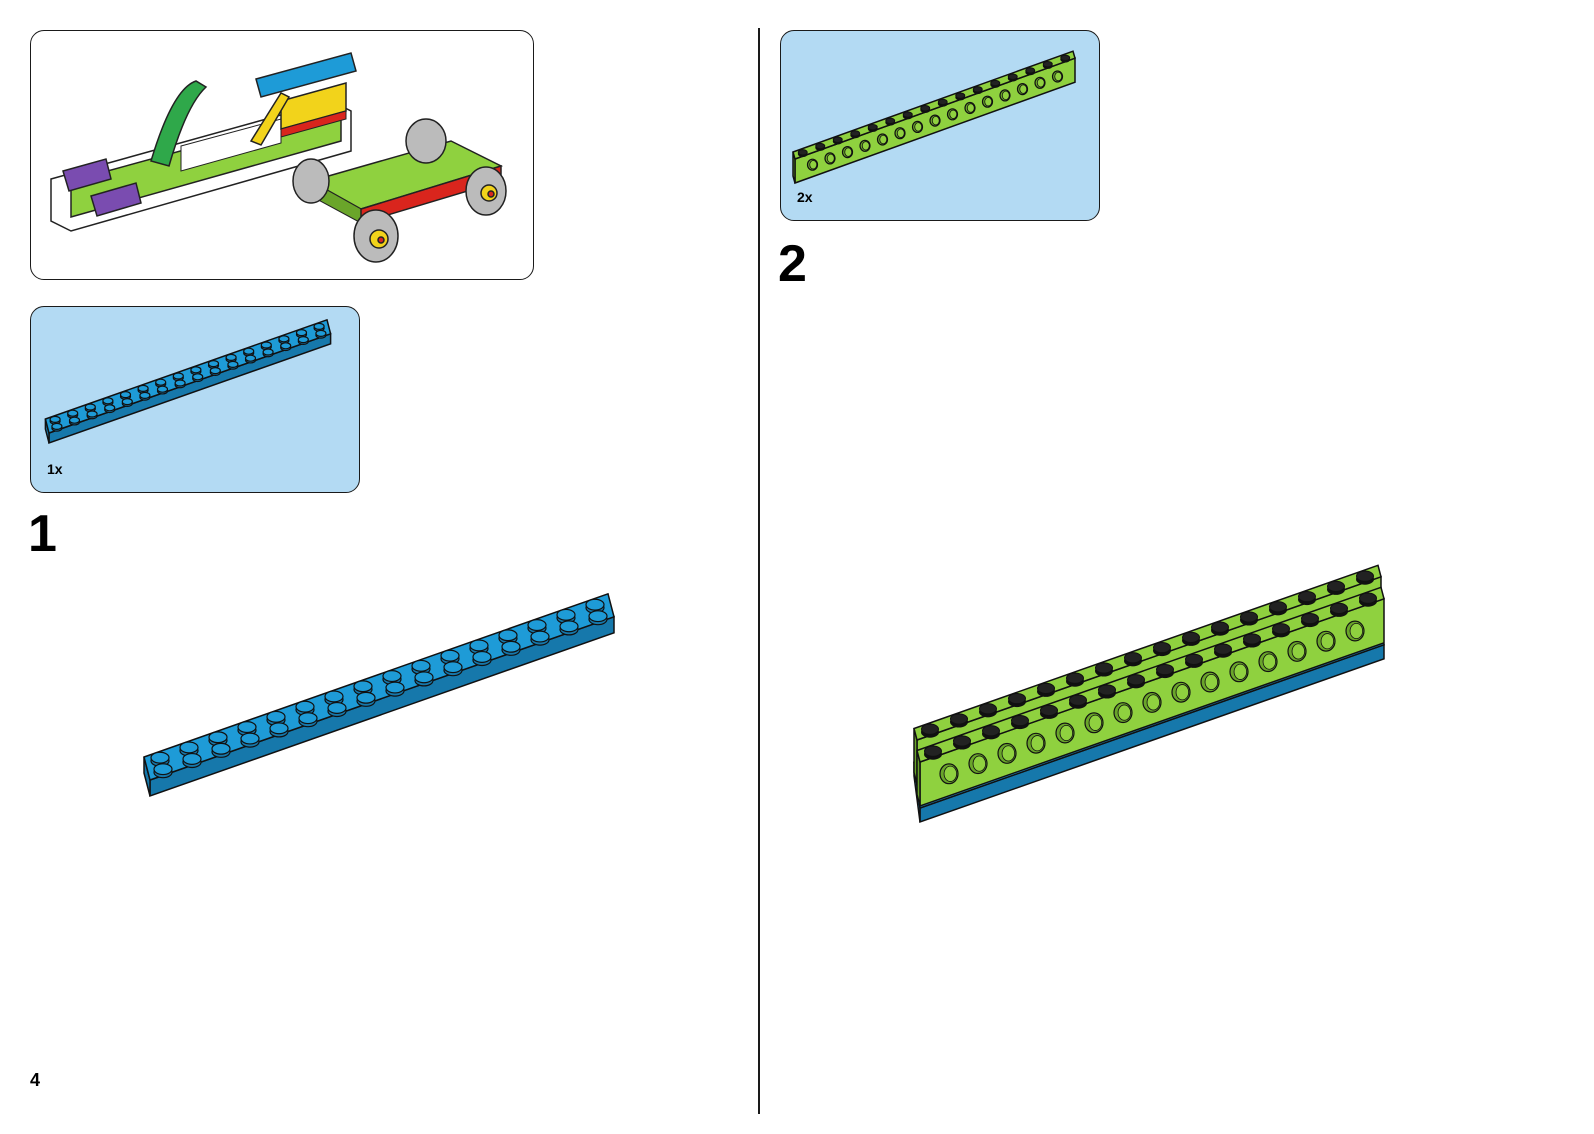 Image resolution: width=1594 pixels, height=1134 pixels. I want to click on parts-callout-step-1: 1x, so click(195, 399).